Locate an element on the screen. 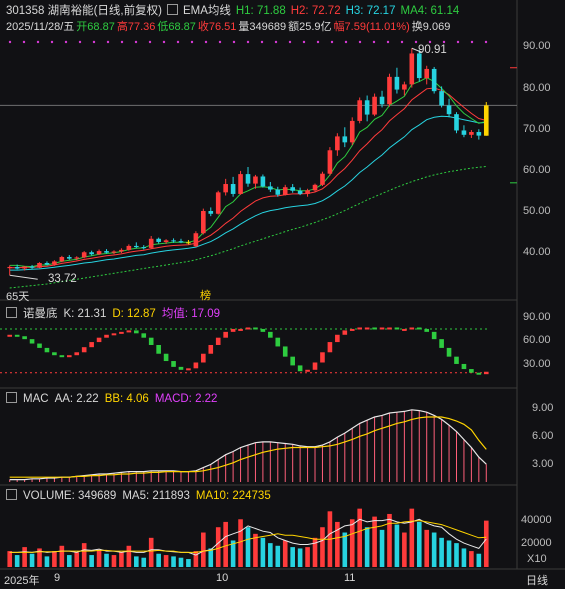 This screenshot has width=565, height=589. h3-value: H3: 72.17 is located at coordinates (370, 11).